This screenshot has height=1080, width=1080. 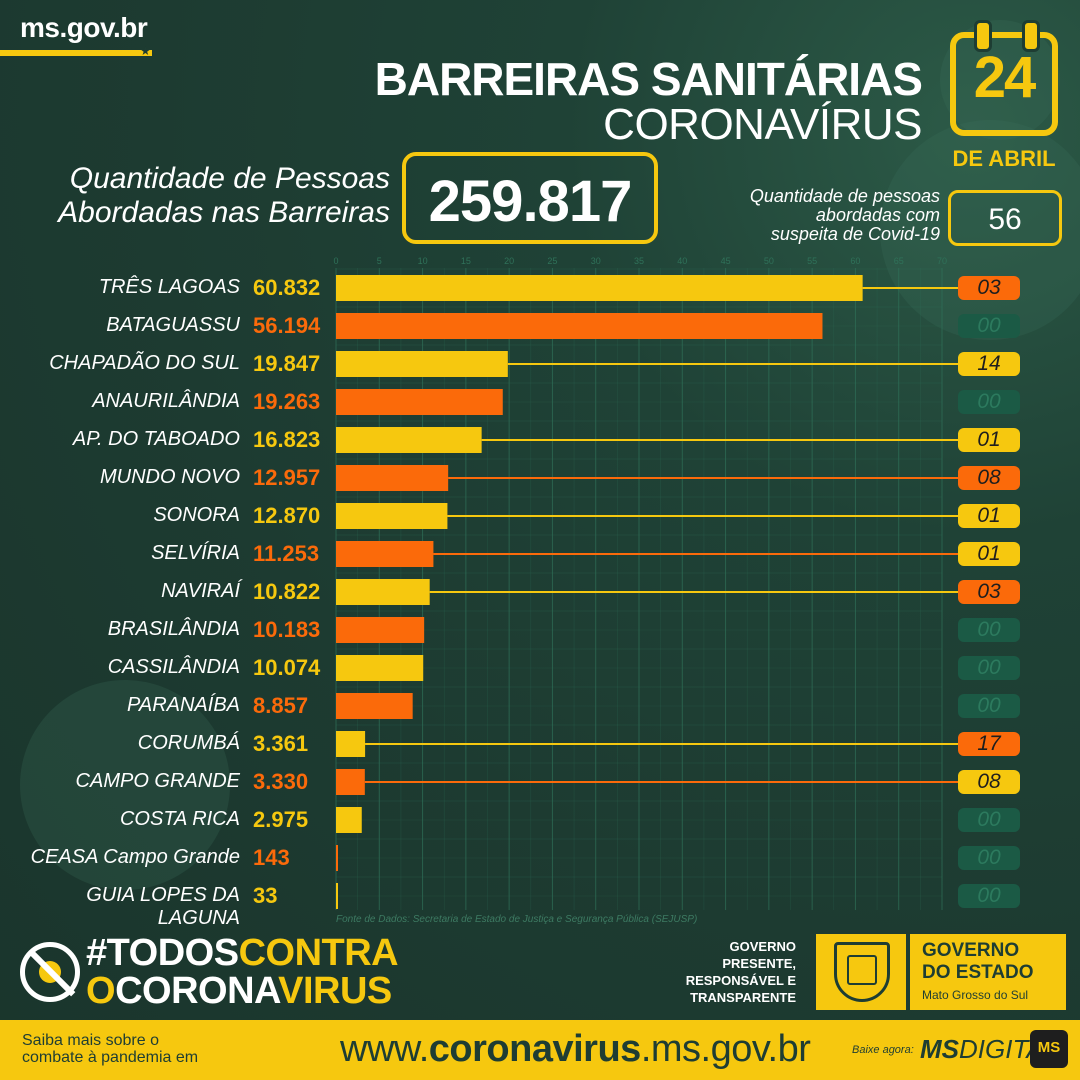 What do you see at coordinates (530, 201) in the screenshot?
I see `total-value: 259.817` at bounding box center [530, 201].